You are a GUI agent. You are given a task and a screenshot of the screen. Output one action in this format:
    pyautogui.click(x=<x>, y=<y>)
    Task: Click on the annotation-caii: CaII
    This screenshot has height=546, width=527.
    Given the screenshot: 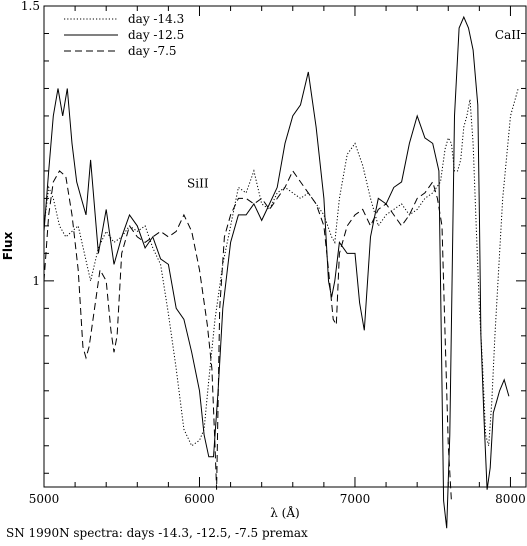 What is the action you would take?
    pyautogui.click(x=508, y=35)
    